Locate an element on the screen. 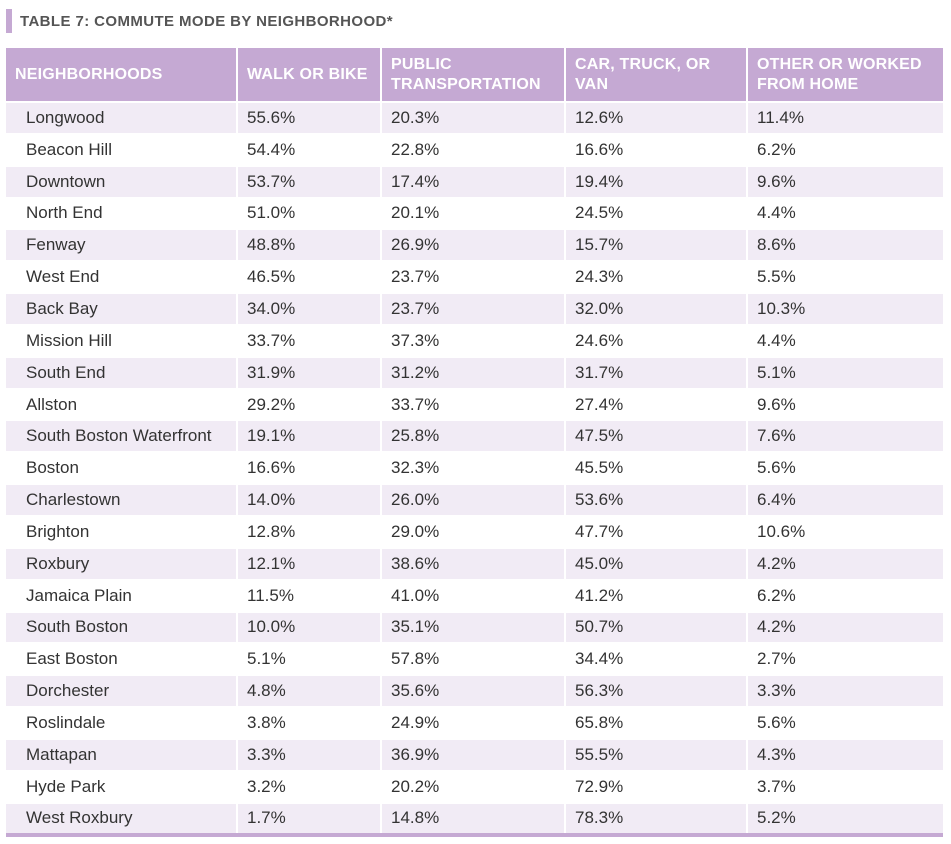 This screenshot has height=844, width=951. neighborhood-cell: Mission Hill is located at coordinates (121, 339).